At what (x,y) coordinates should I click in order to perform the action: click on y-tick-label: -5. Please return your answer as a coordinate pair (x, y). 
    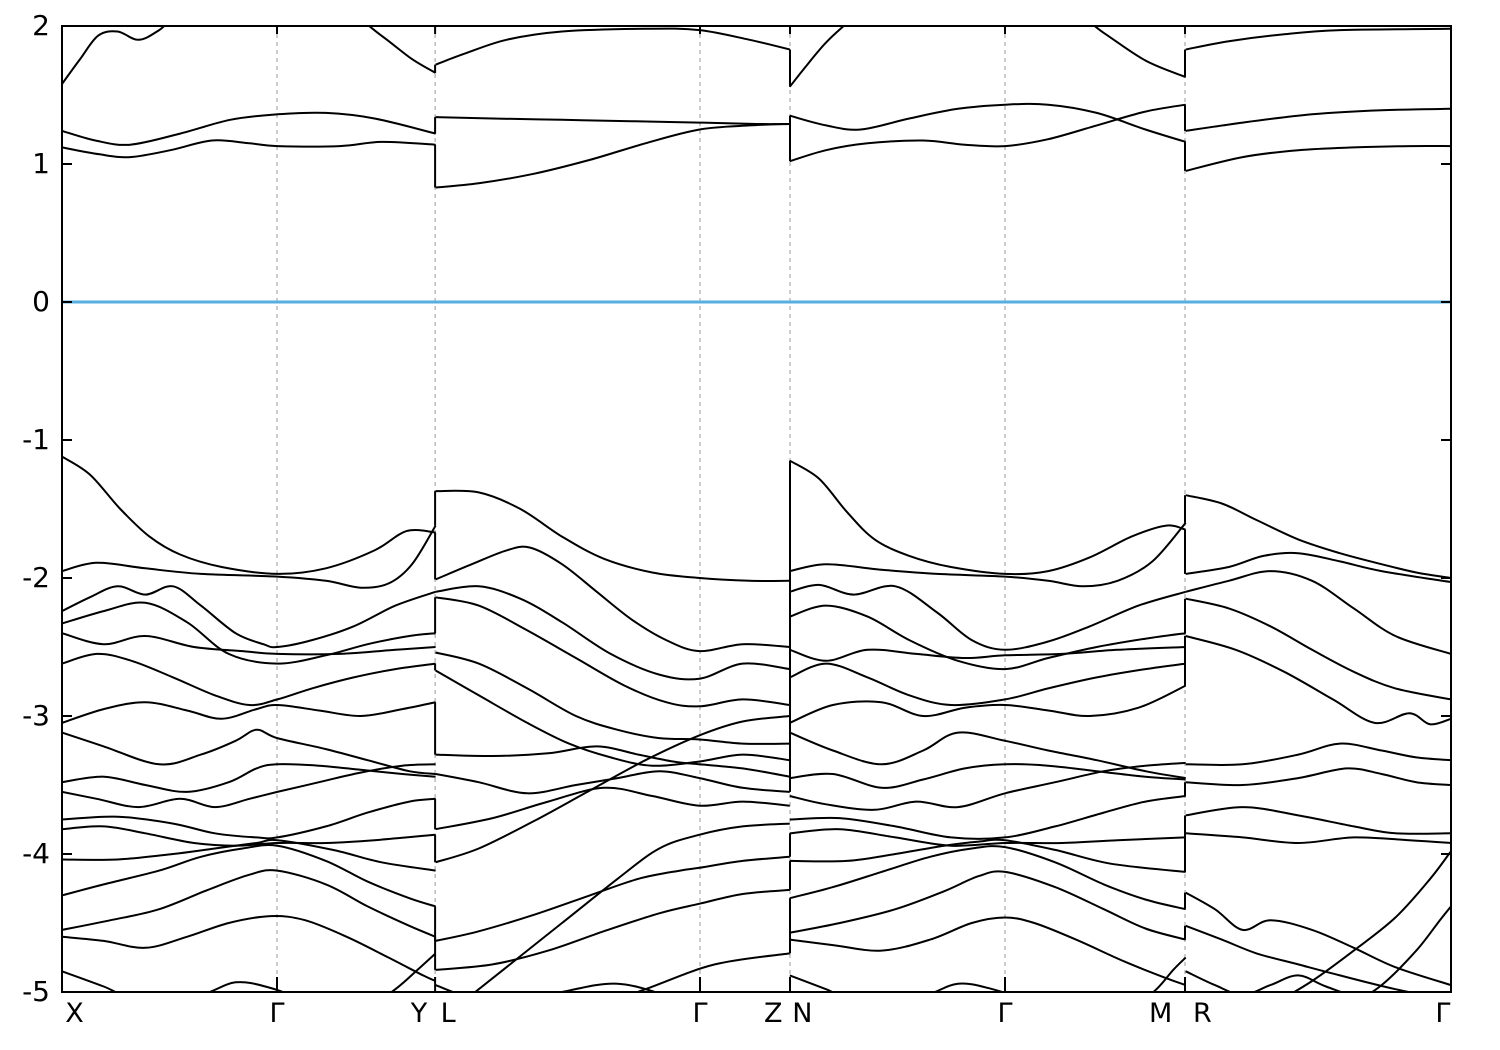
    Looking at the image, I should click on (36, 991).